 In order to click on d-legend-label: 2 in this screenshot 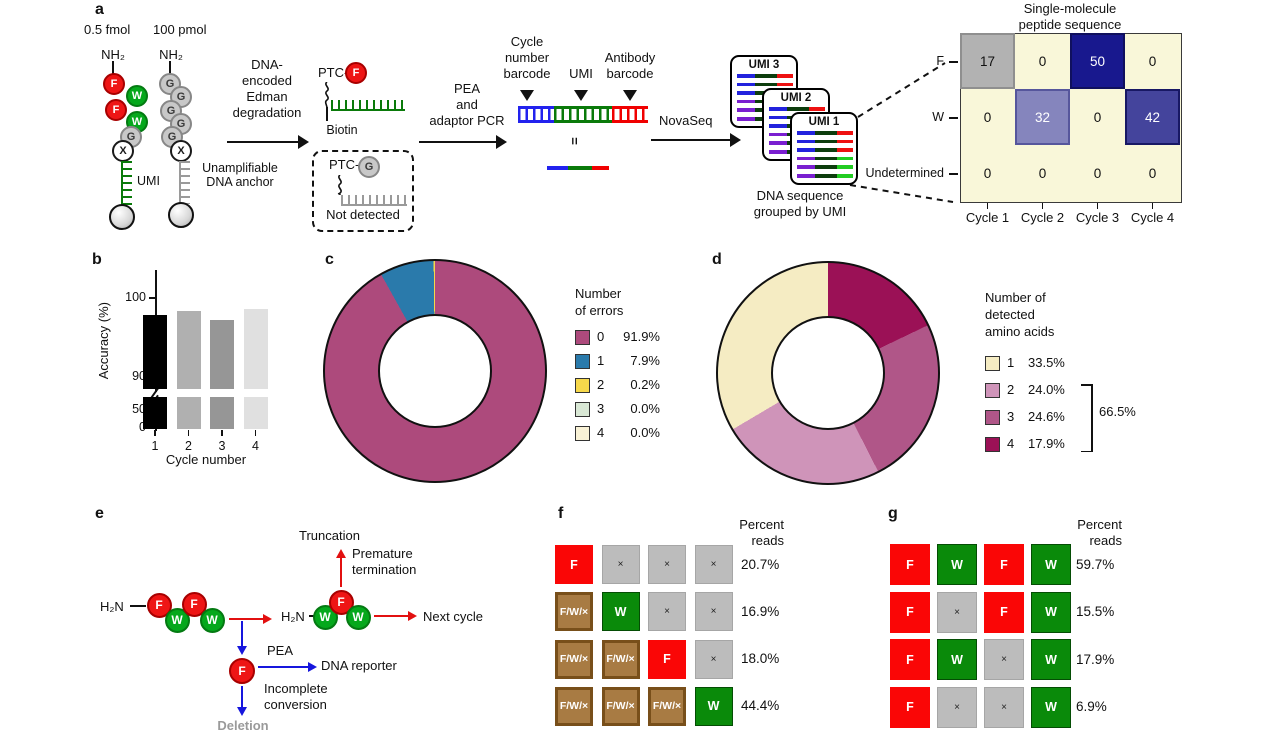, I will do `click(1011, 389)`.